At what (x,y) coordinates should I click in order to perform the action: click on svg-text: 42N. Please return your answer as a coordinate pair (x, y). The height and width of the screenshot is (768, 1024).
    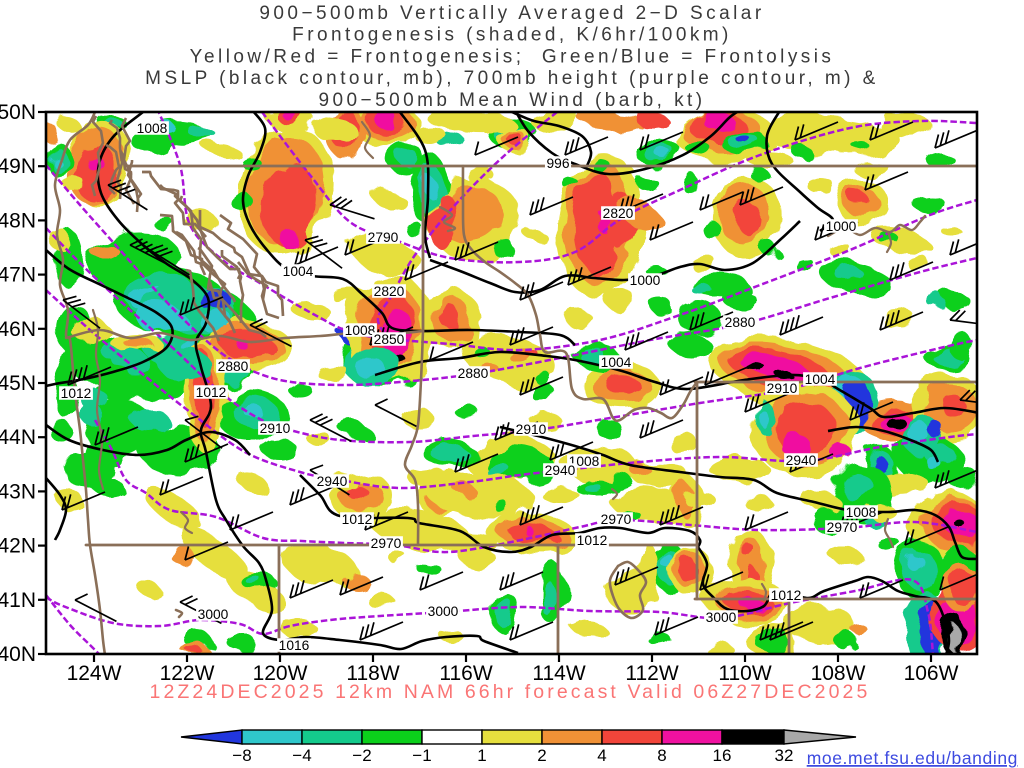
    Looking at the image, I should click on (18, 546).